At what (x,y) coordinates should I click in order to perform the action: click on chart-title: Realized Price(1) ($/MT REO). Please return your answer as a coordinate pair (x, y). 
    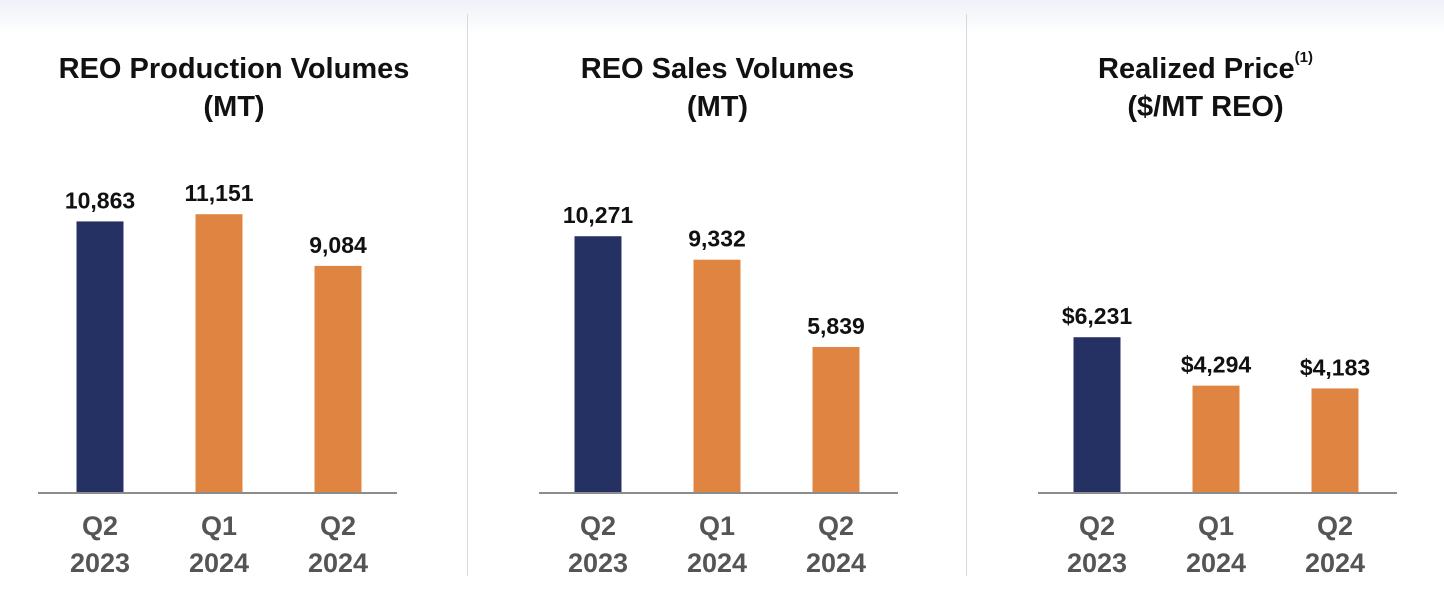
    Looking at the image, I should click on (1205, 88).